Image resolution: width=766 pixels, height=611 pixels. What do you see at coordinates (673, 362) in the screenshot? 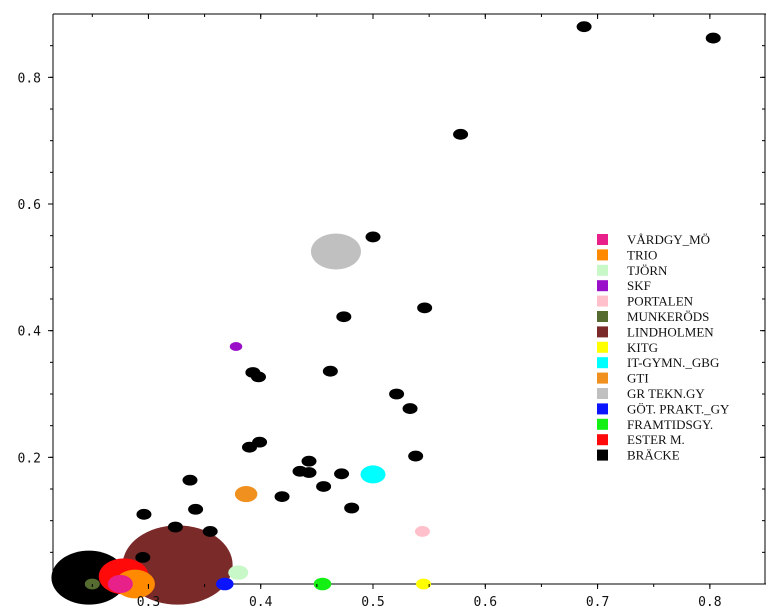
I see `legend-label: IT-GYMN._GBG` at bounding box center [673, 362].